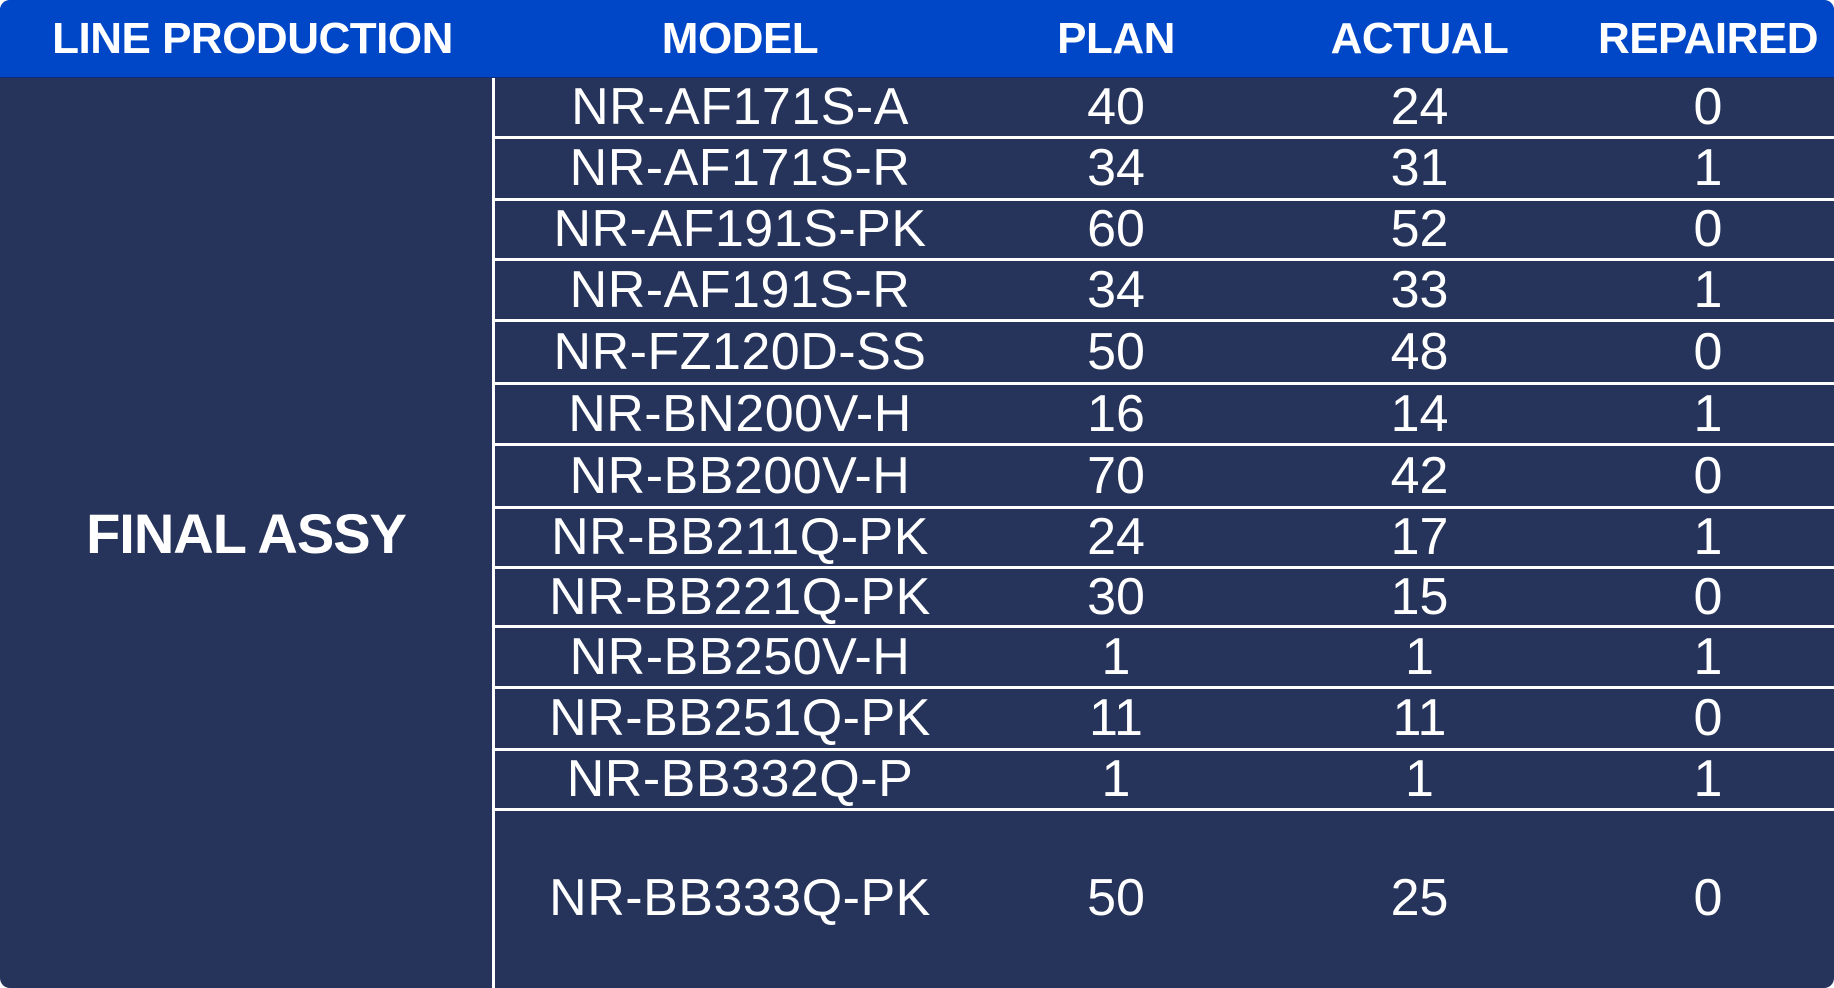 The height and width of the screenshot is (988, 1834). Describe the element at coordinates (246, 533) in the screenshot. I see `line-production-name: FINAL ASSY` at that location.